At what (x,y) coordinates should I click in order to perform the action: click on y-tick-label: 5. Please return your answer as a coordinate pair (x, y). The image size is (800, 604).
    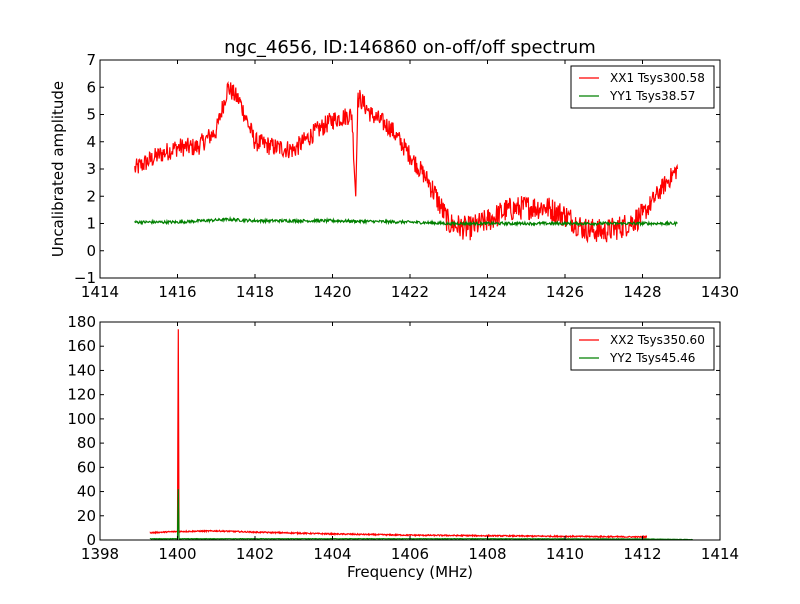
    Looking at the image, I should click on (91, 115).